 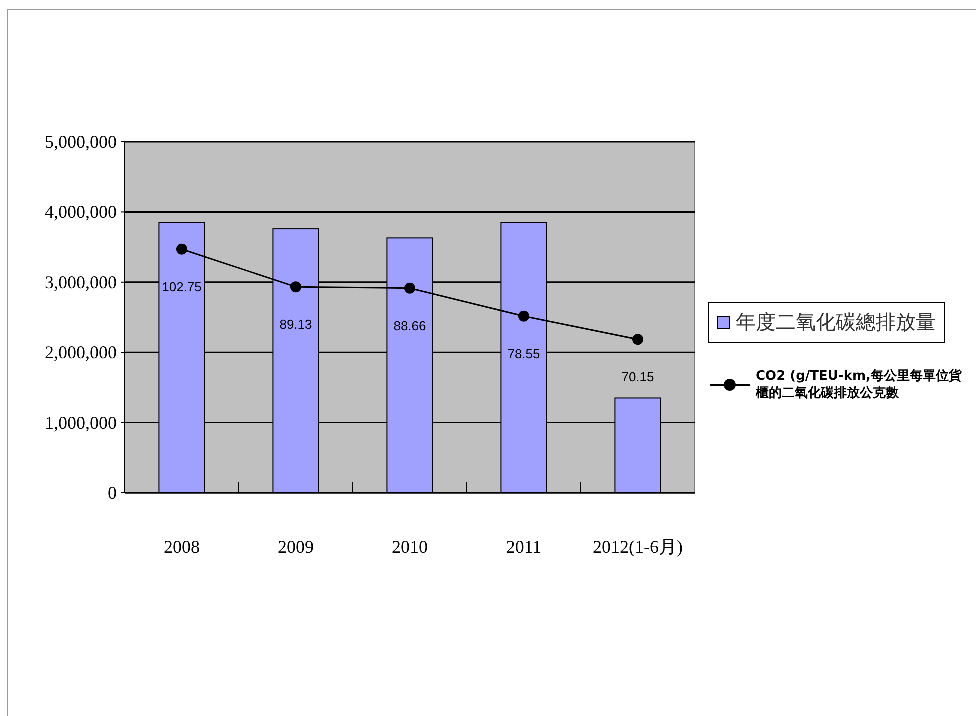 I want to click on y-tick-label: 5,000,000, so click(x=81, y=142).